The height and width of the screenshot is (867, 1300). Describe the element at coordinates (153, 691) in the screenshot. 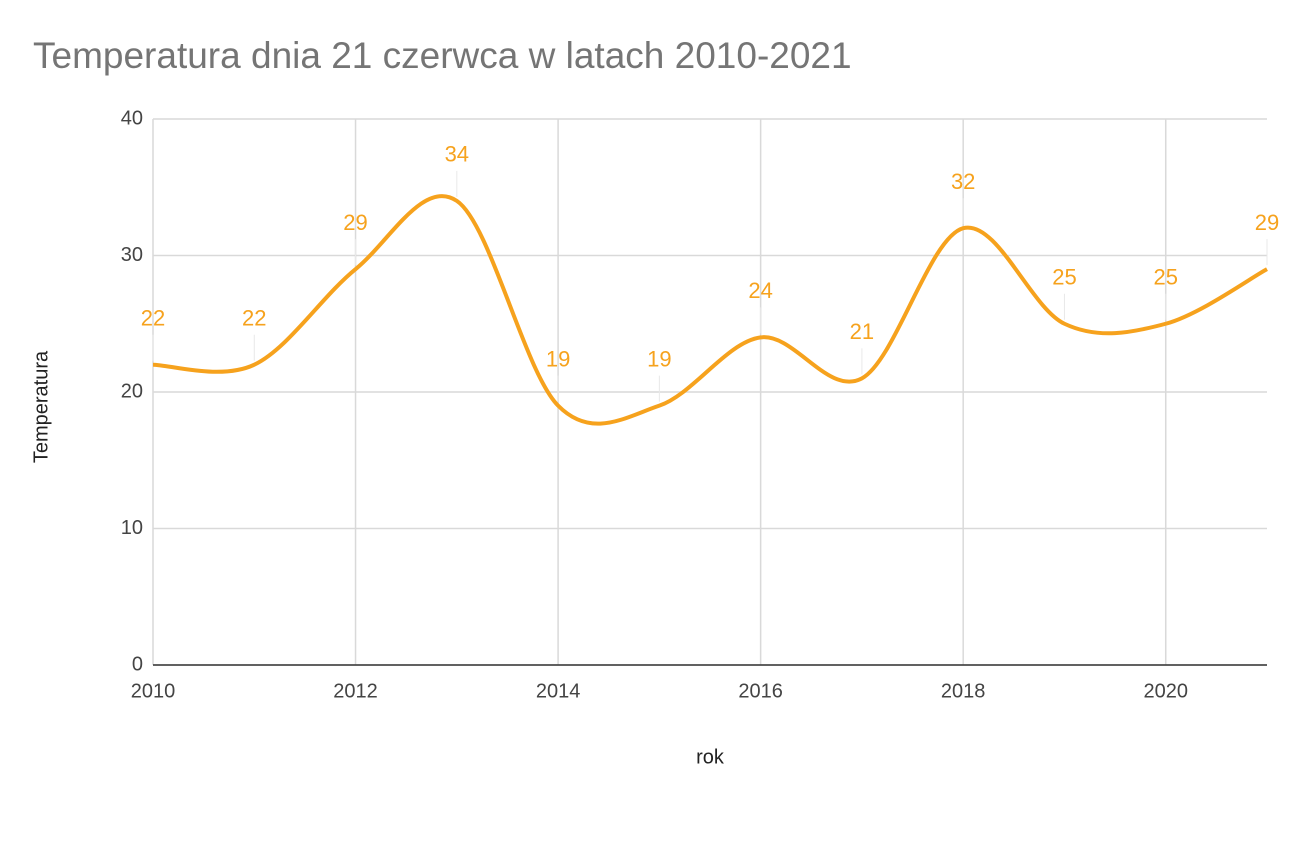

I see `x-tick-label: 2010` at that location.